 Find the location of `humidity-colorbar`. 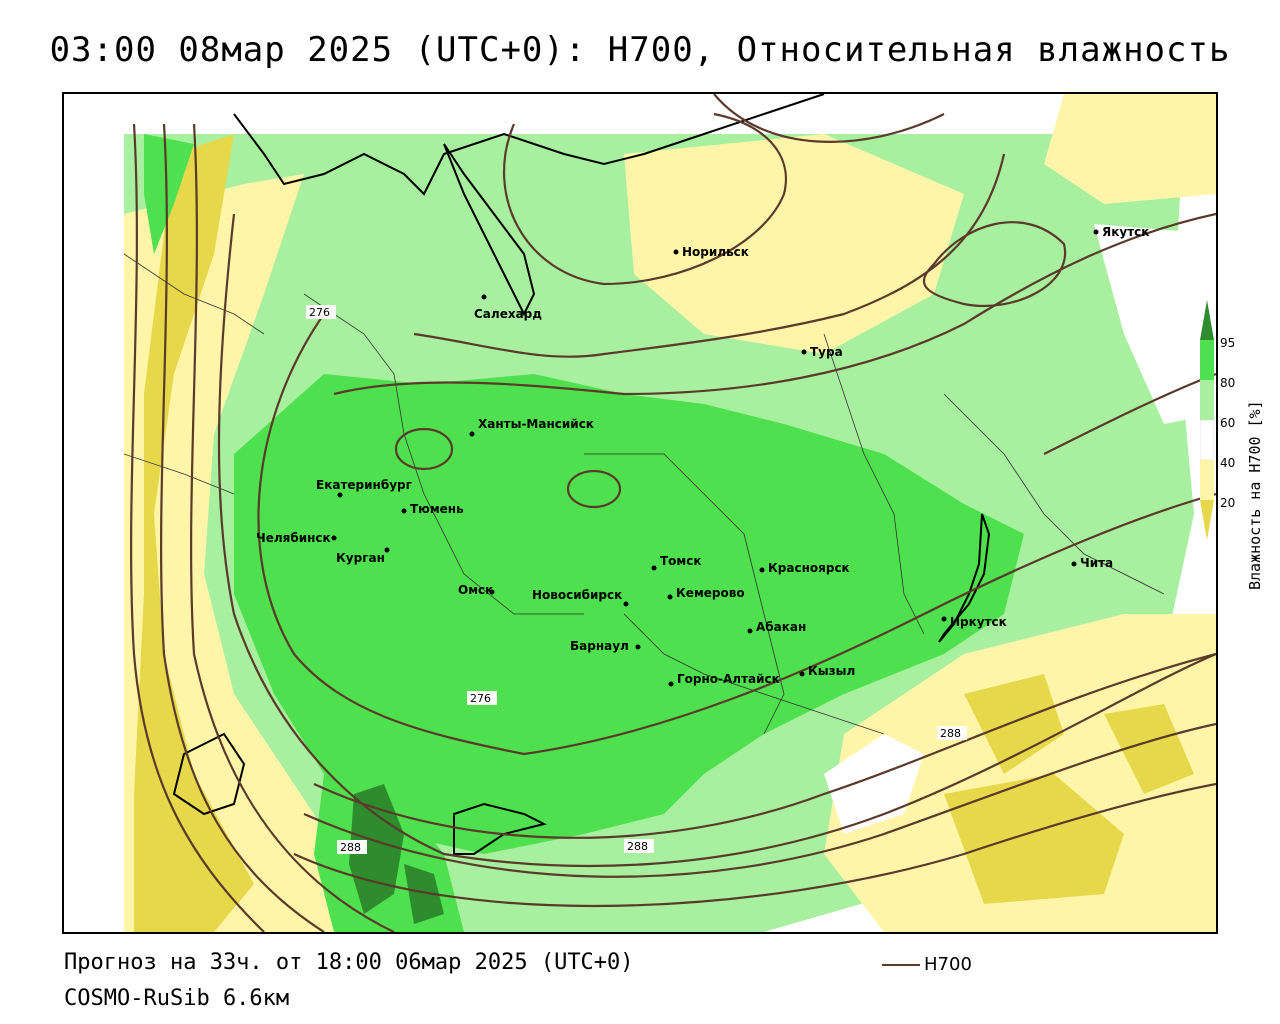

humidity-colorbar is located at coordinates (1207, 420).